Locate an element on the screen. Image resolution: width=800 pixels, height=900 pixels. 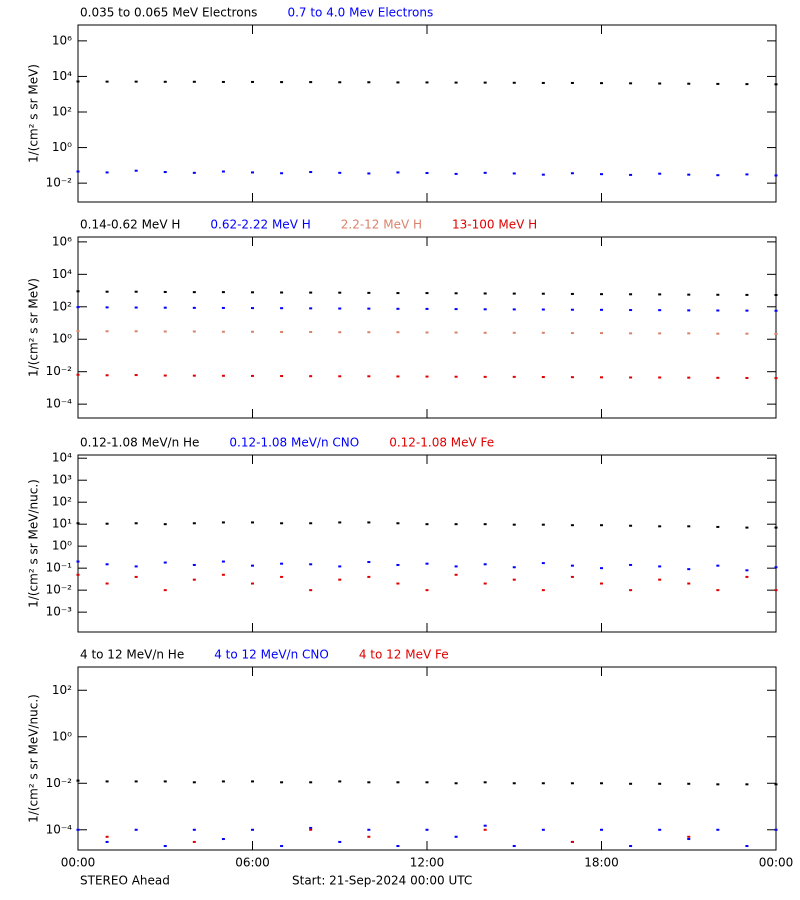
legend-entry: 0.14-0.62 MeV H is located at coordinates (130, 225).